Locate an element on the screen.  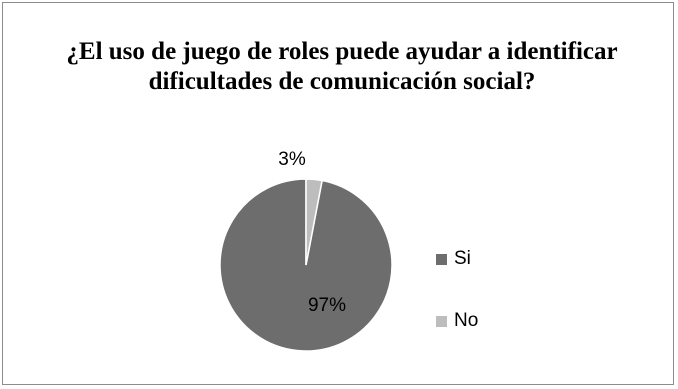
chart-legend: Si No is located at coordinates (457, 310).